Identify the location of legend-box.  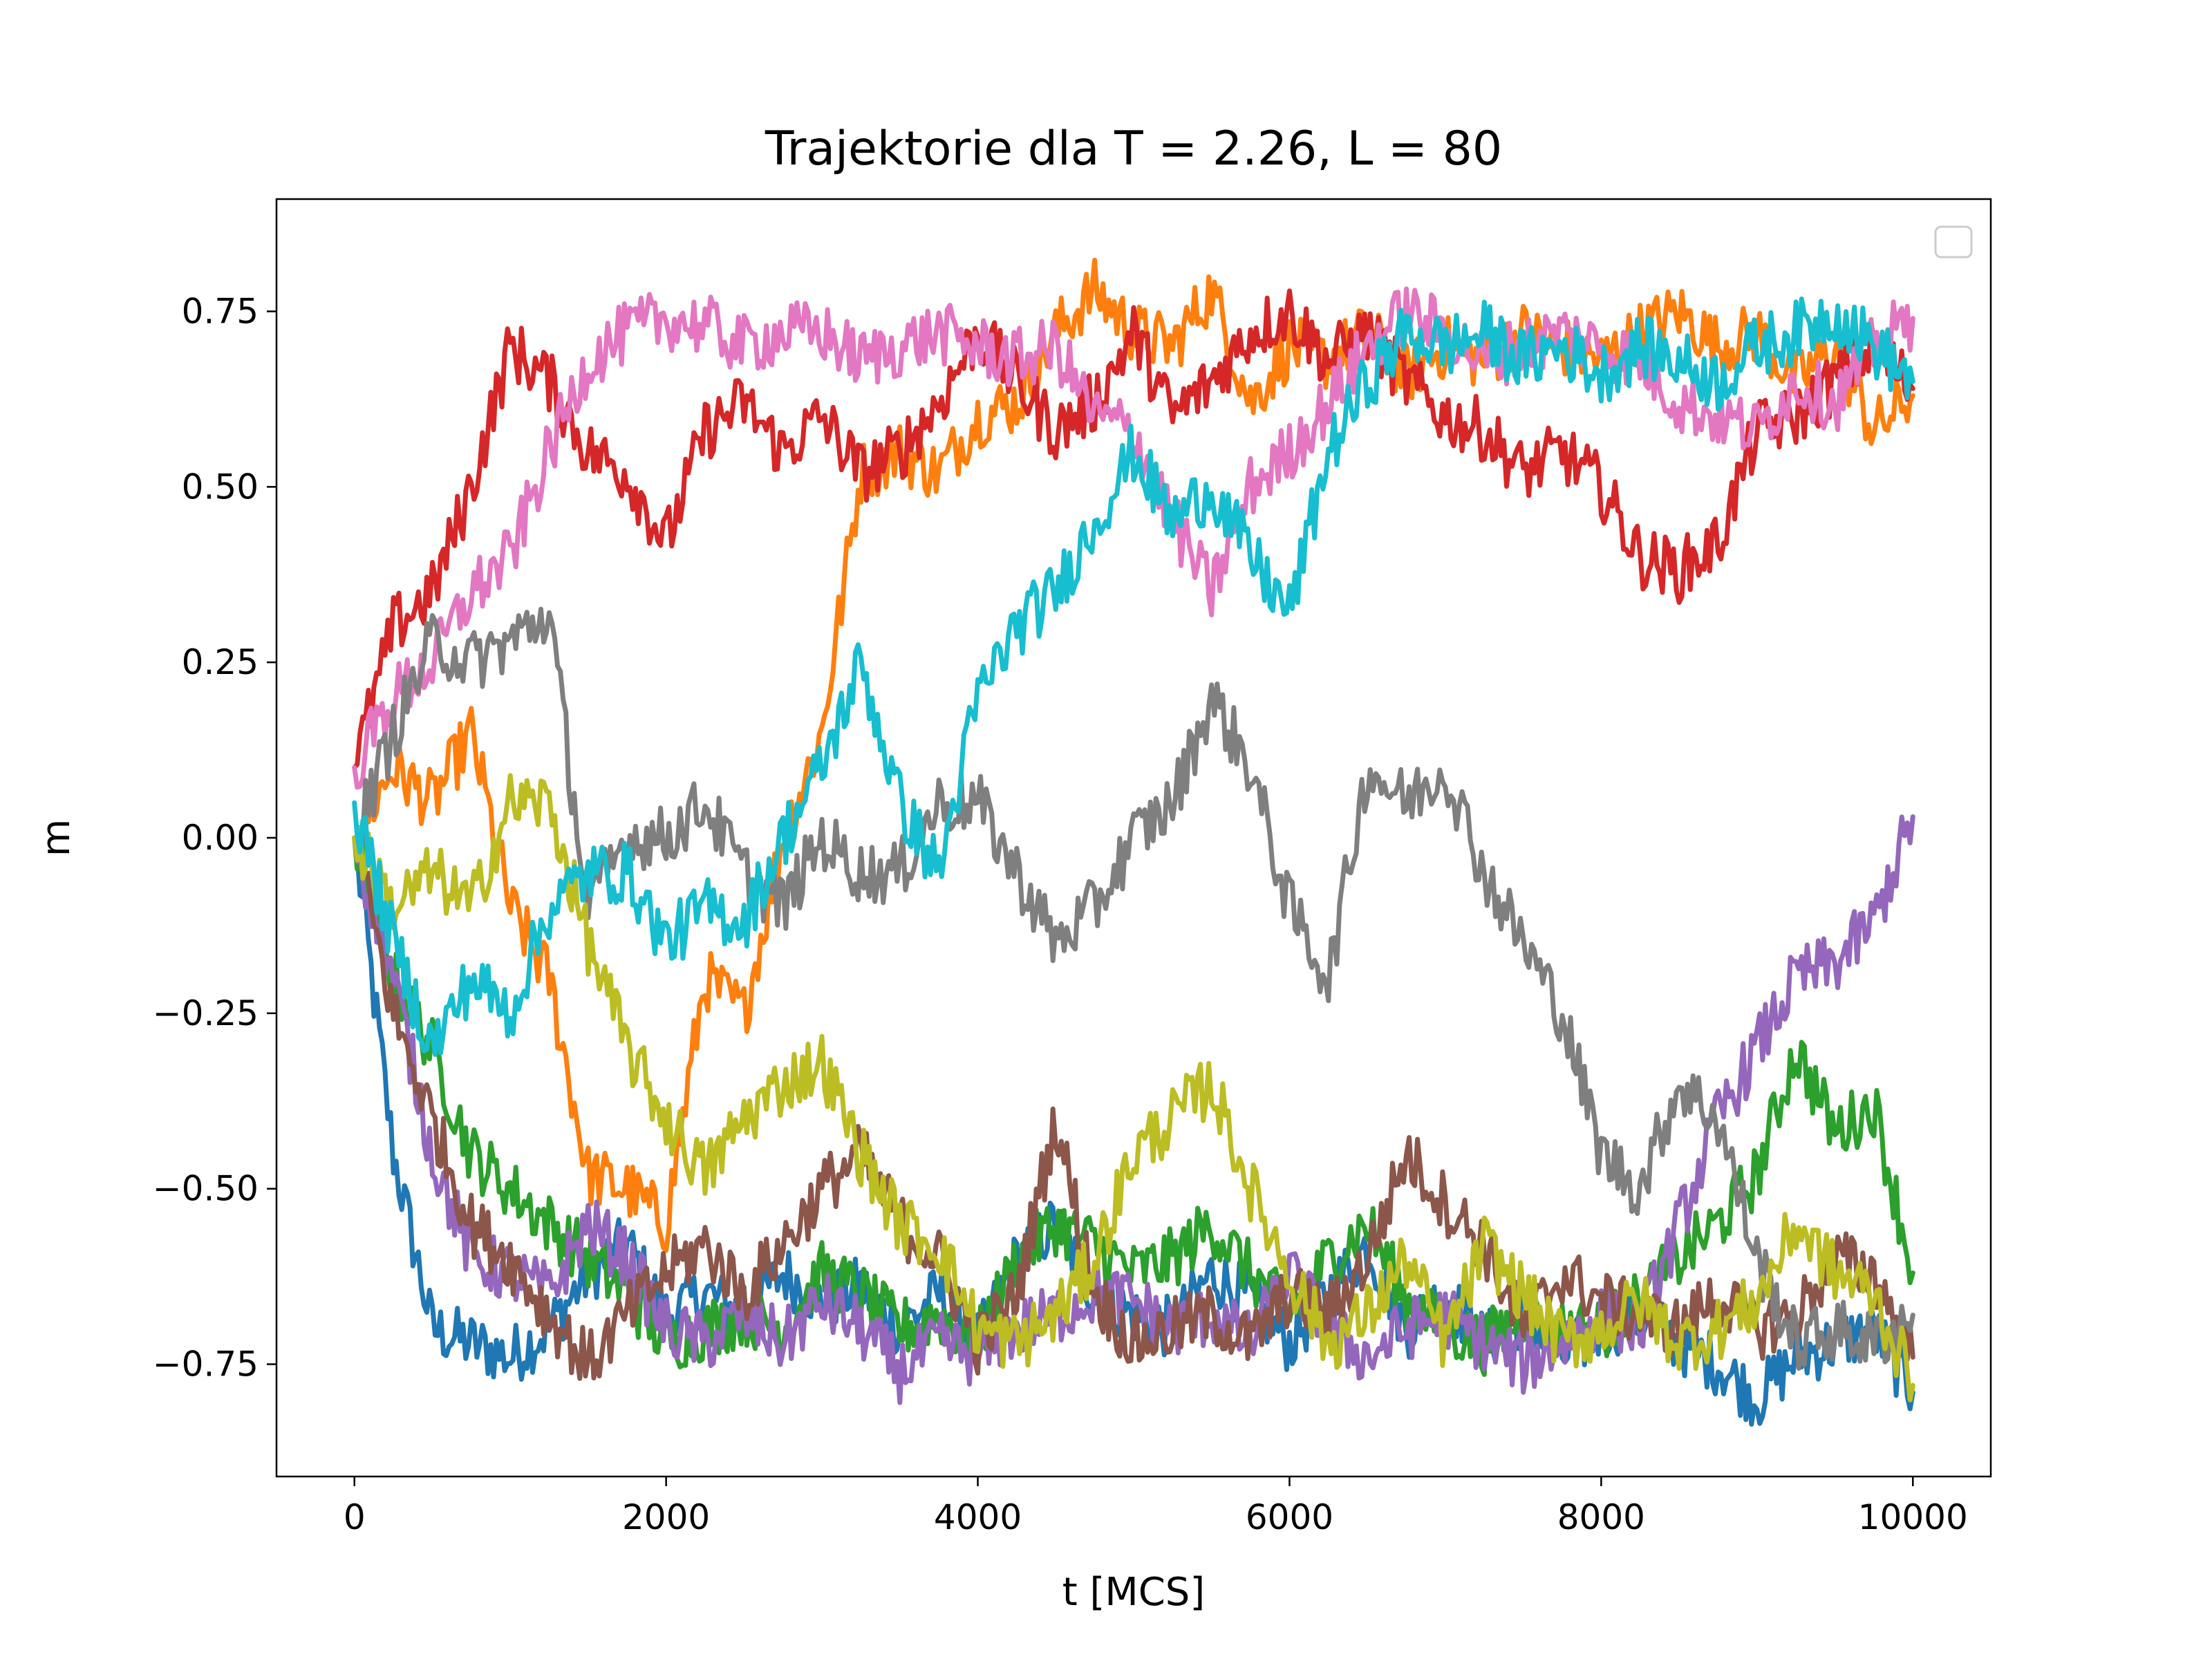
(1953, 242).